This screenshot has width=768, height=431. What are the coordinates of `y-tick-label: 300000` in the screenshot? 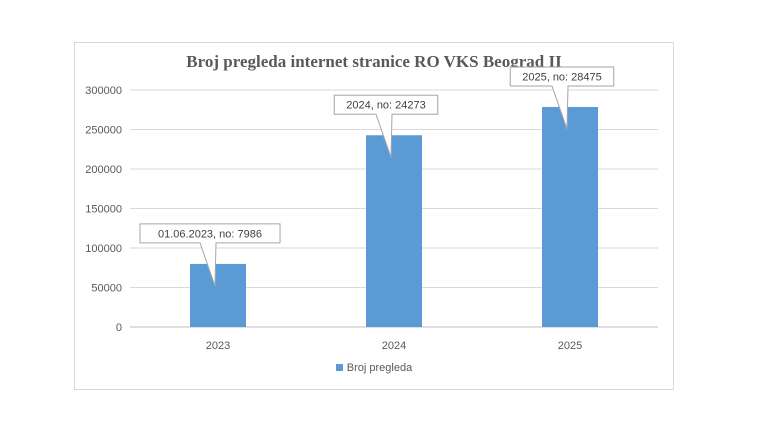 It's located at (103, 91).